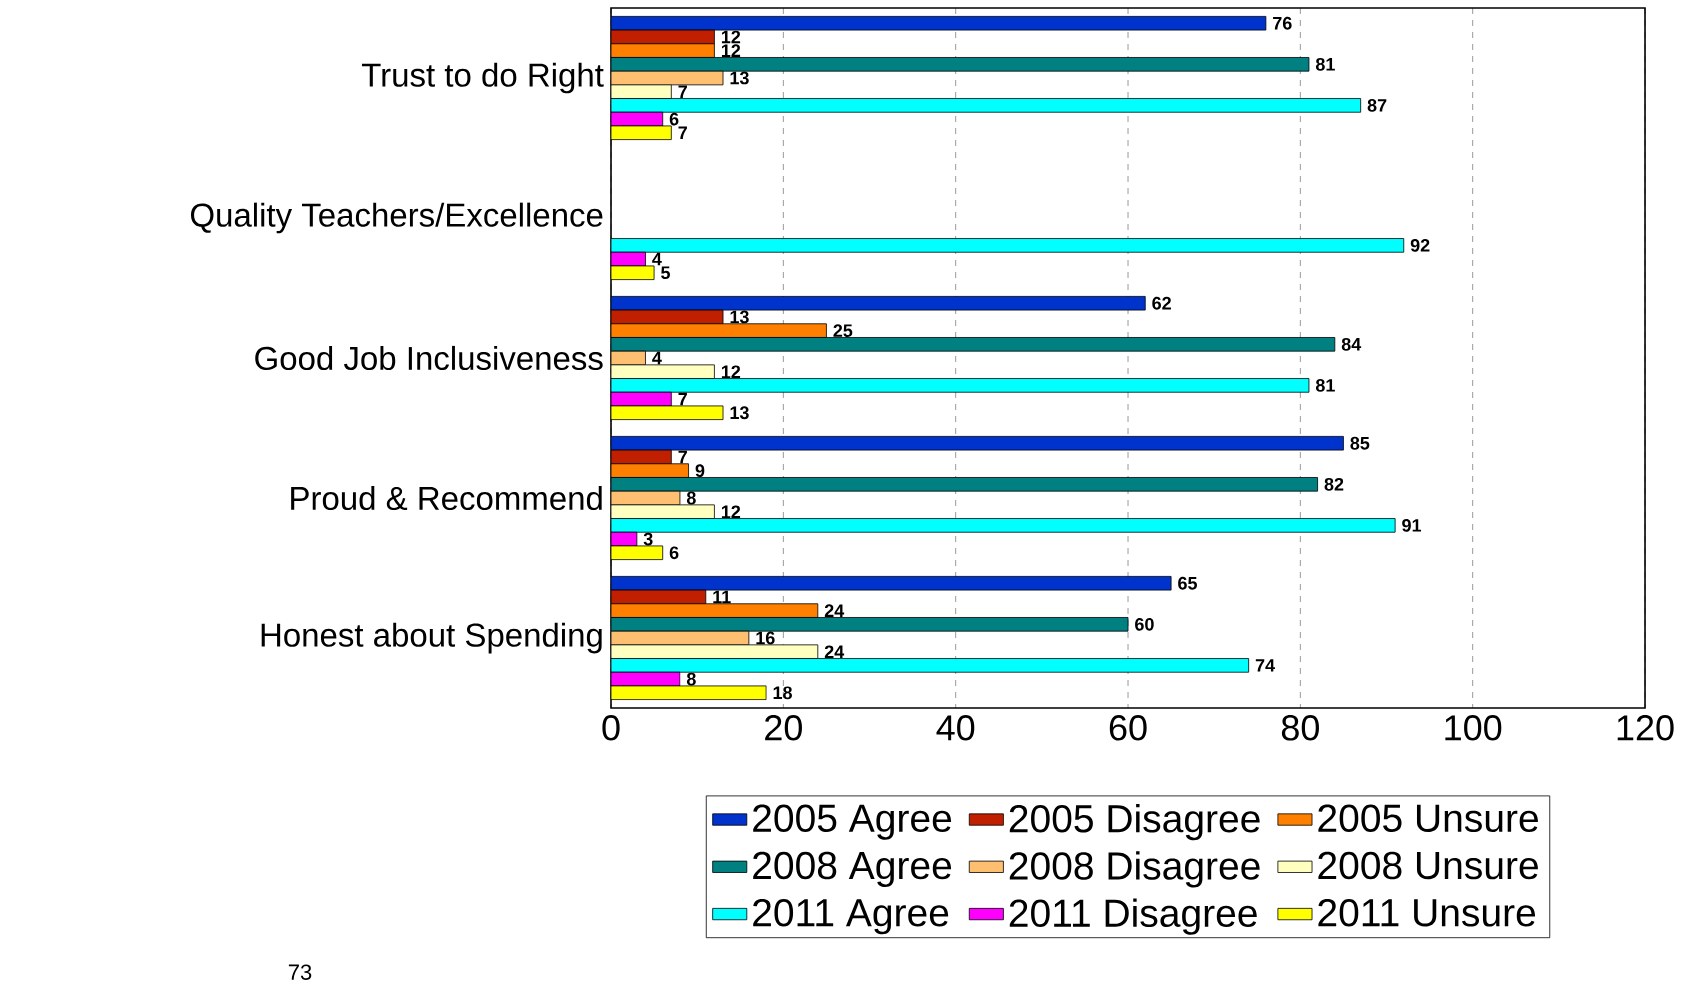  Describe the element at coordinates (1188, 583) in the screenshot. I see `data-label: 65` at that location.